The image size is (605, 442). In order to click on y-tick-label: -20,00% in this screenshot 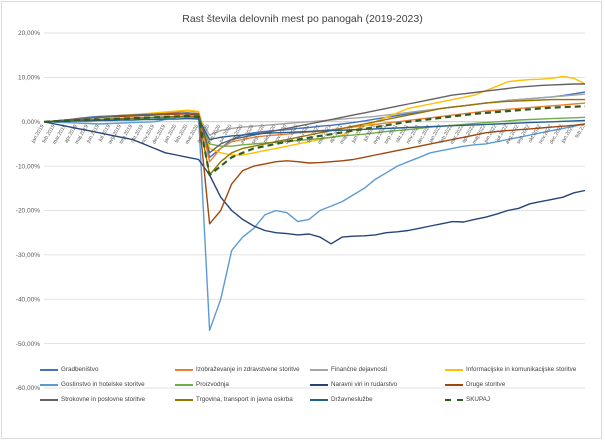, I will do `click(28, 211)`.